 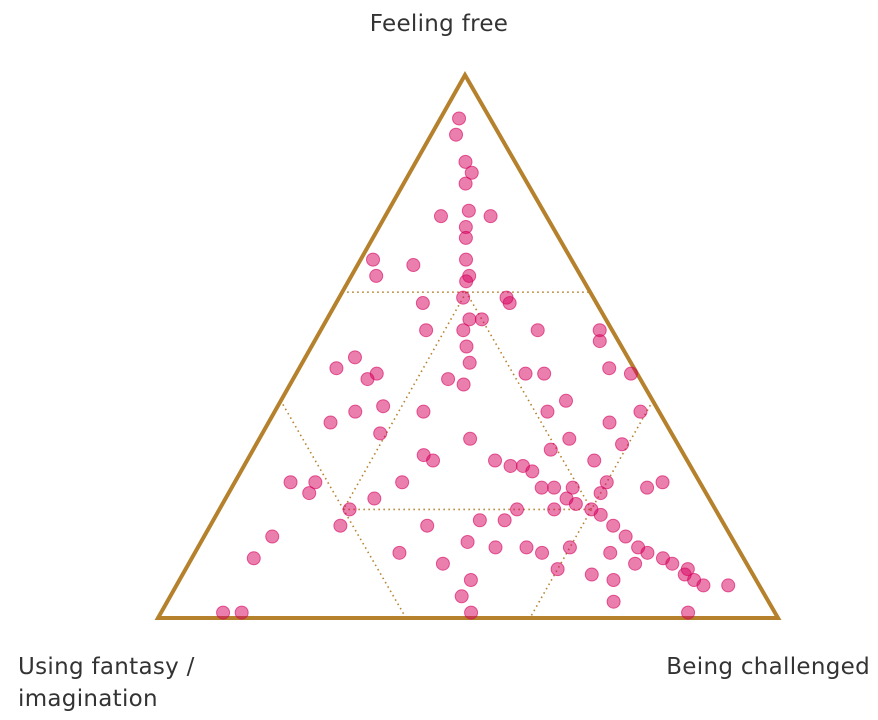 I want to click on right-axis-label: Being challenged, so click(x=768, y=667).